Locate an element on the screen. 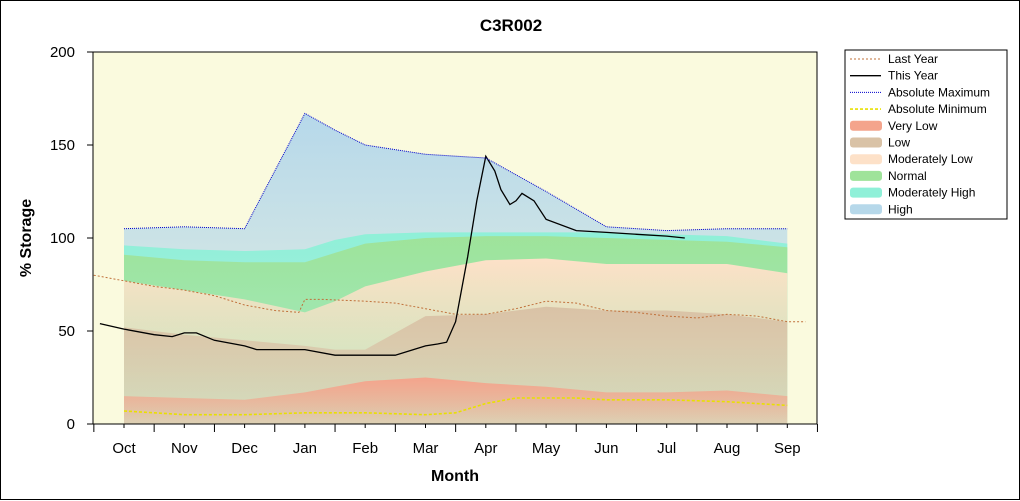 The image size is (1020, 501). legend-label: Last Year is located at coordinates (913, 59).